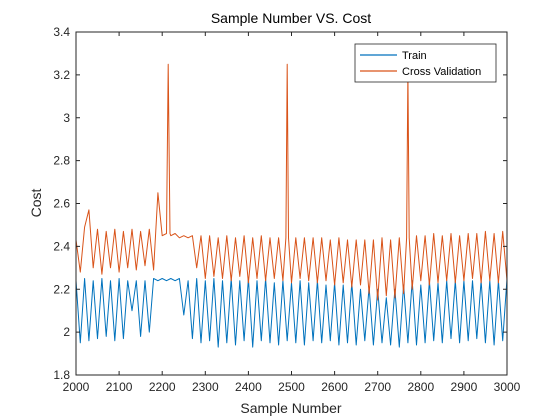 The height and width of the screenshot is (420, 560). Describe the element at coordinates (61, 375) in the screenshot. I see `y-tick-label: 1.8` at that location.